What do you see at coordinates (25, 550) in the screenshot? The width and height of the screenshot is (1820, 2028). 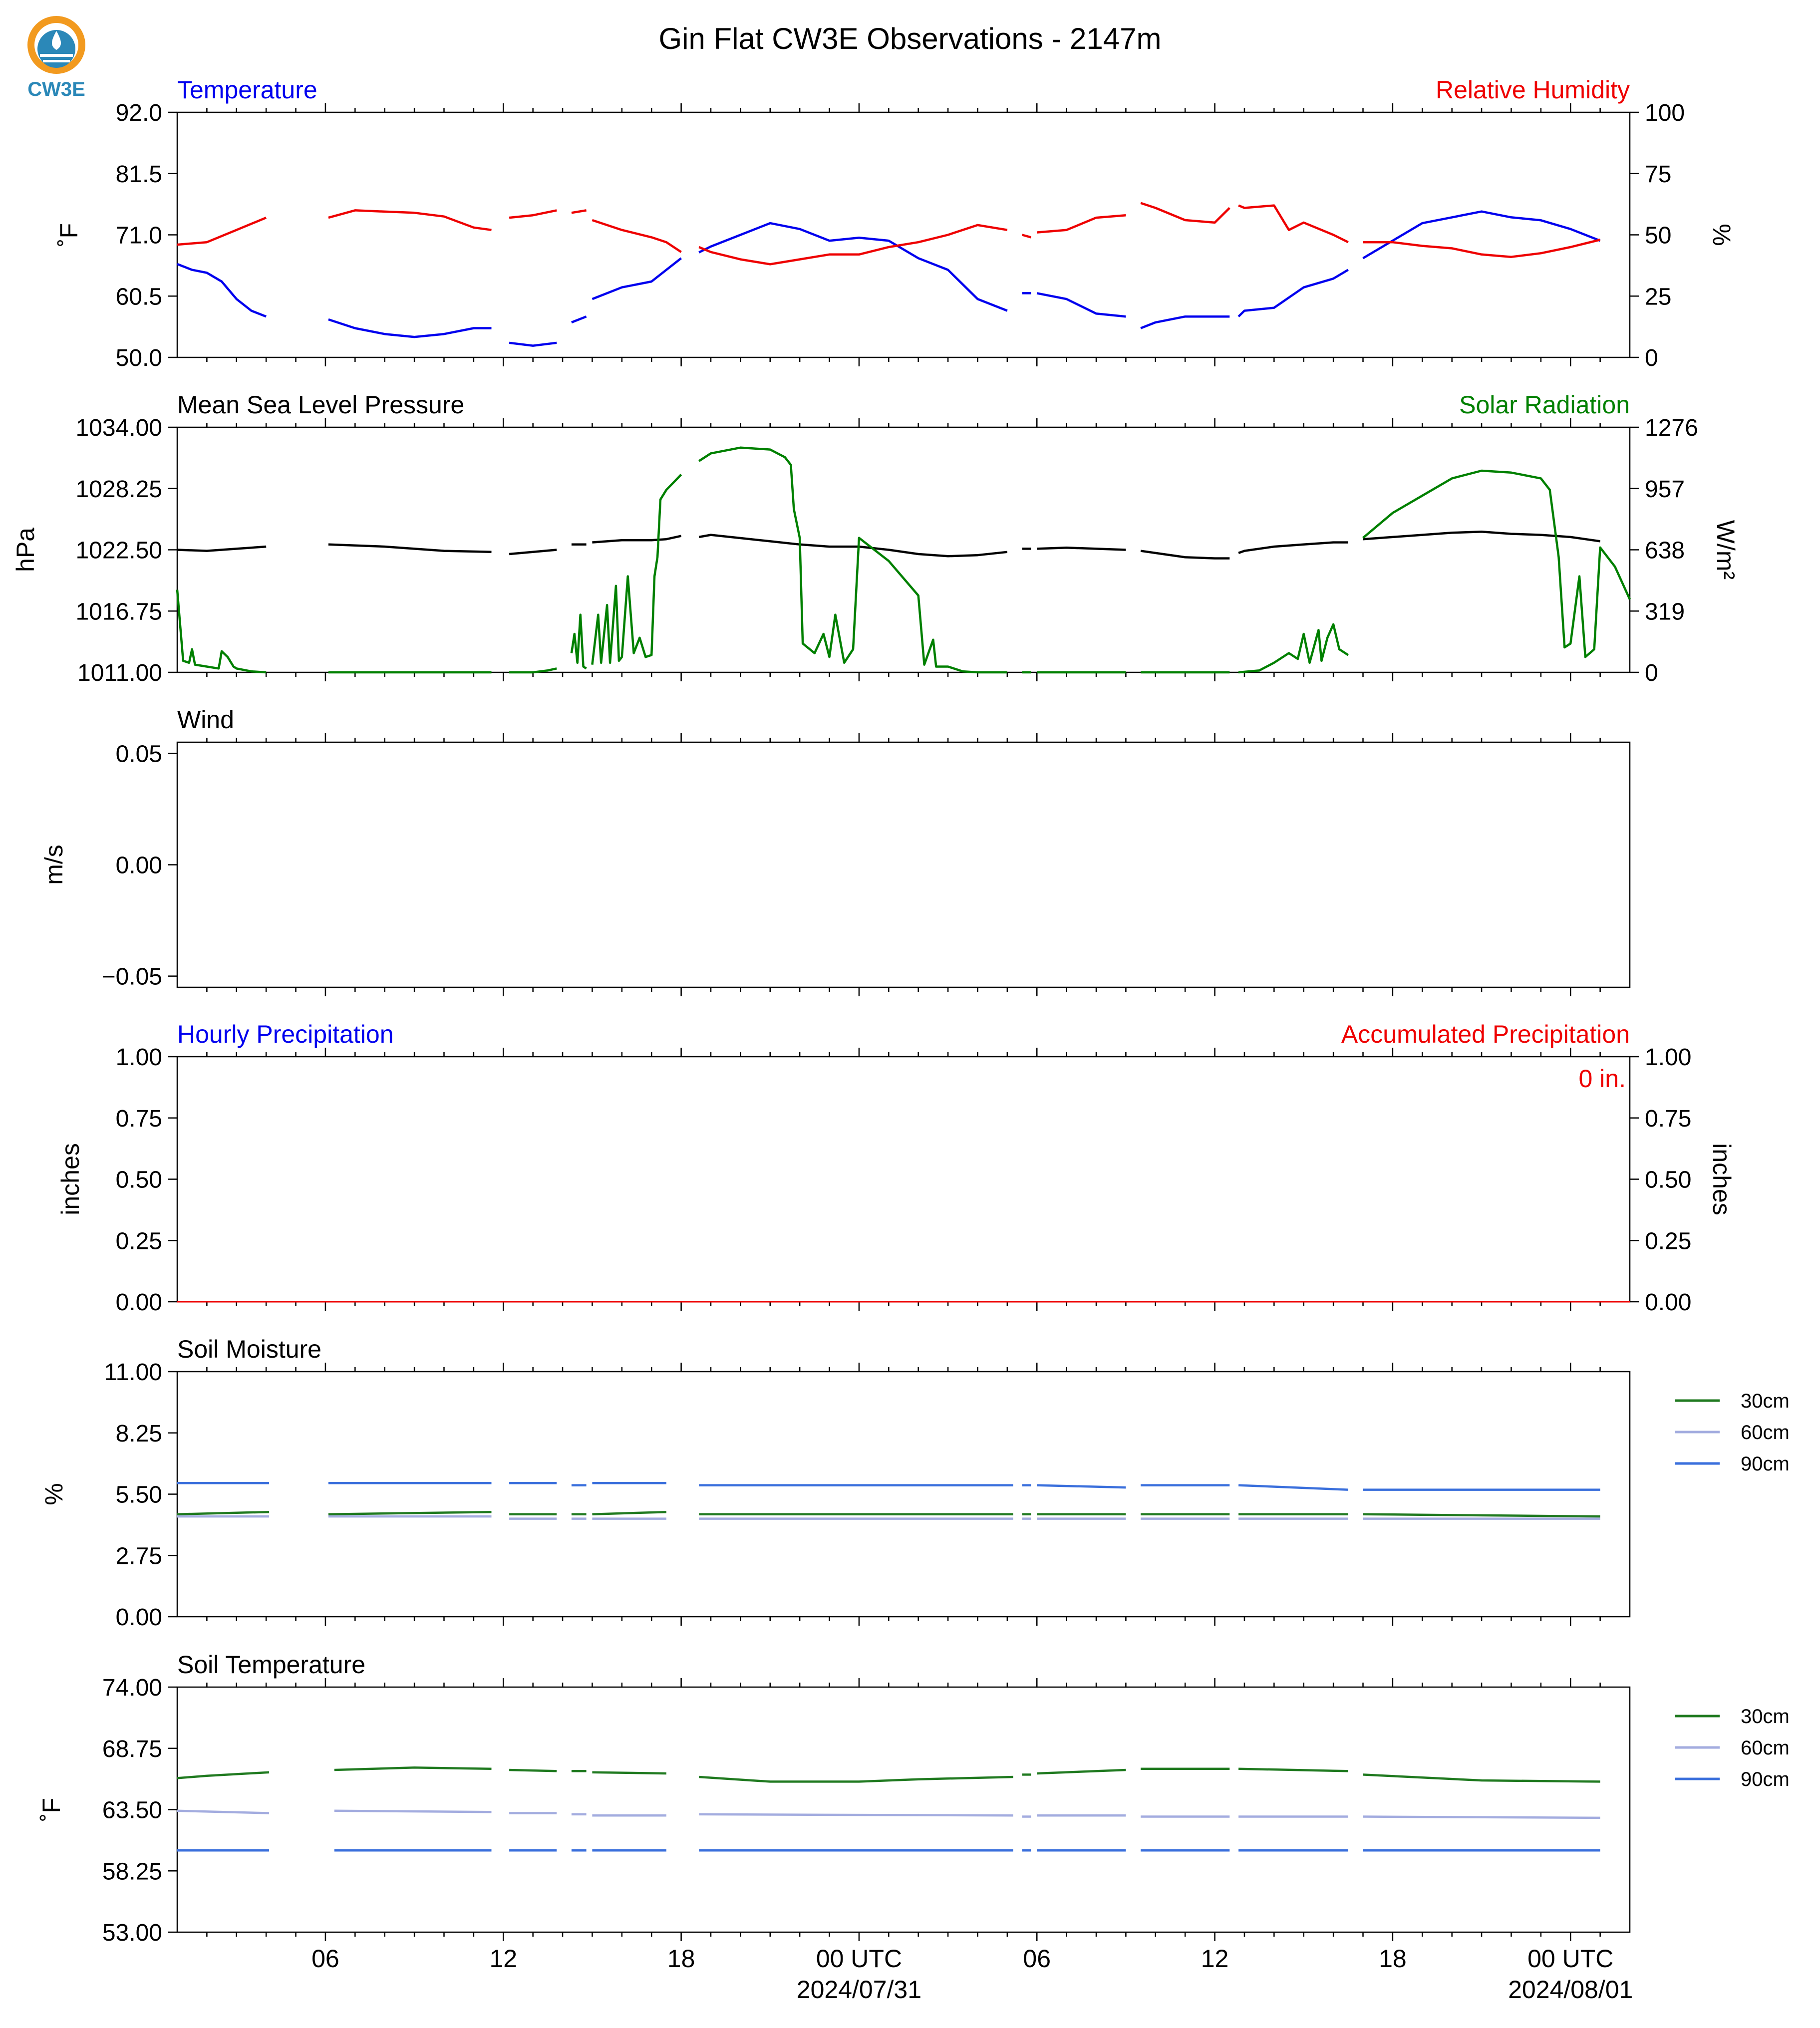 I see `pressure-solar-ylabel-left: hPa` at bounding box center [25, 550].